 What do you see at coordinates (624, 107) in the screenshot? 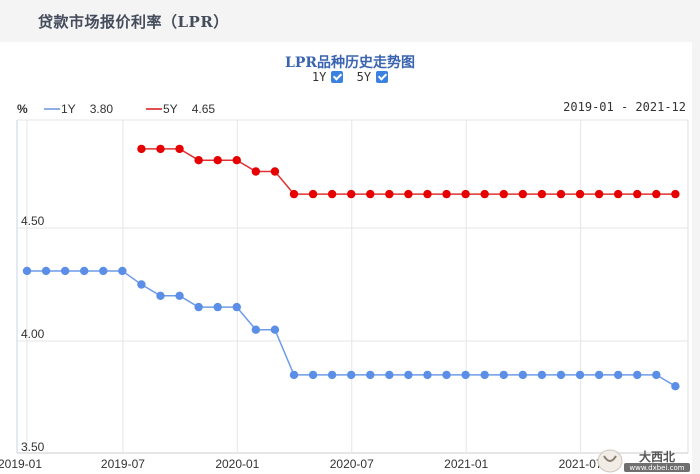
I see `date-range-label: 2019-01 - 2021-12` at bounding box center [624, 107].